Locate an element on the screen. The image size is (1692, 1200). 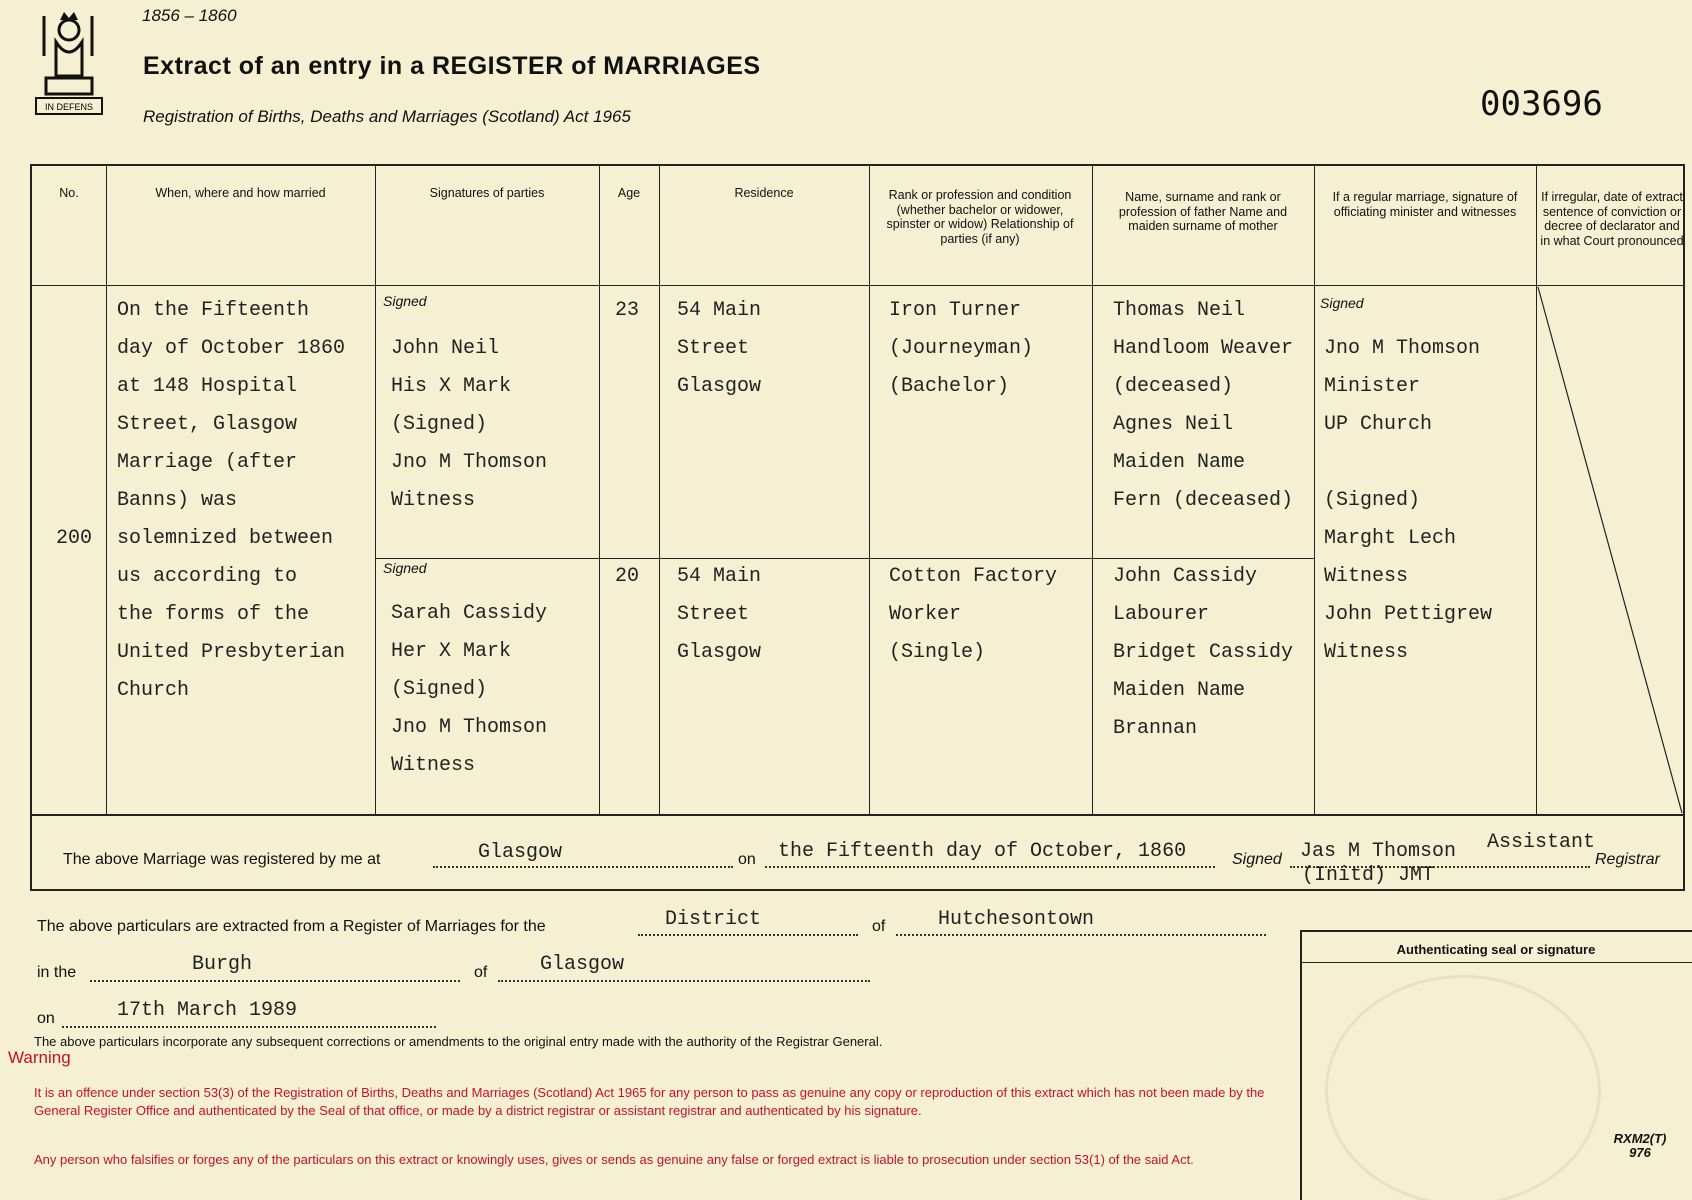
groom-signed-label: Signed is located at coordinates (405, 301).